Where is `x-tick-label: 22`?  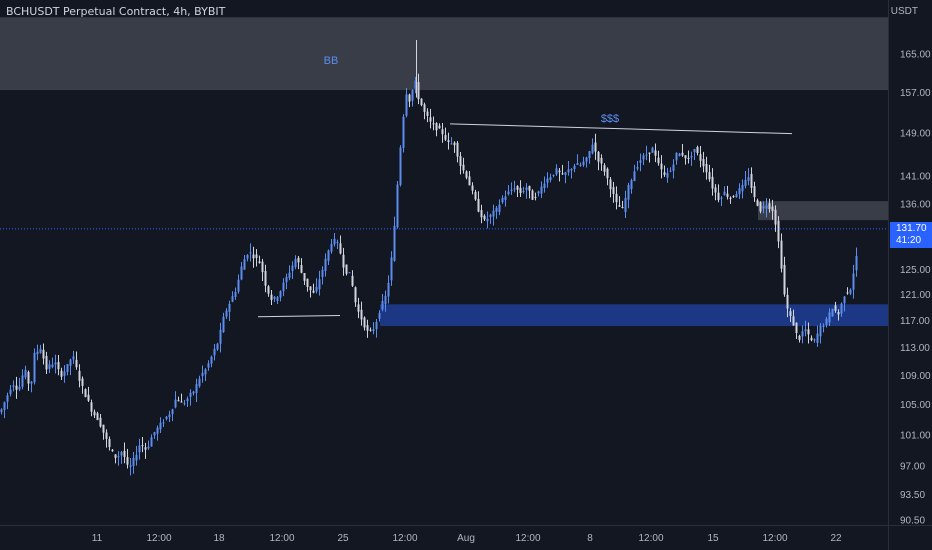 x-tick-label: 22 is located at coordinates (836, 538).